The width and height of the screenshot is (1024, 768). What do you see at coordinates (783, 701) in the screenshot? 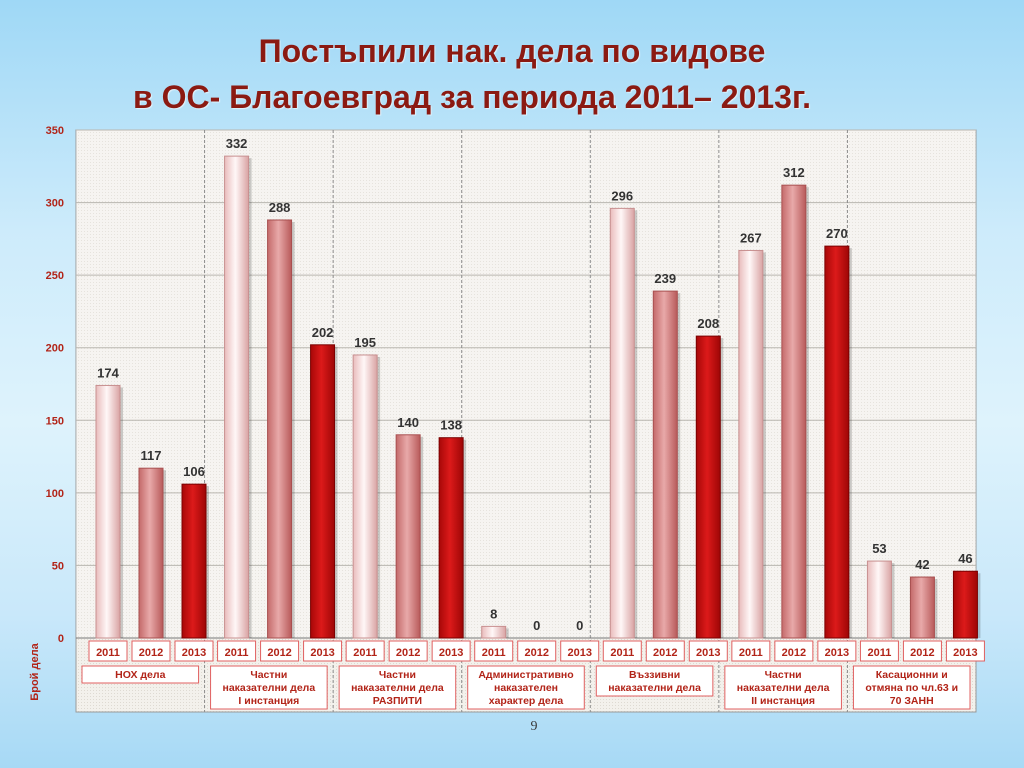
I see `category-label: II инстанция` at bounding box center [783, 701].